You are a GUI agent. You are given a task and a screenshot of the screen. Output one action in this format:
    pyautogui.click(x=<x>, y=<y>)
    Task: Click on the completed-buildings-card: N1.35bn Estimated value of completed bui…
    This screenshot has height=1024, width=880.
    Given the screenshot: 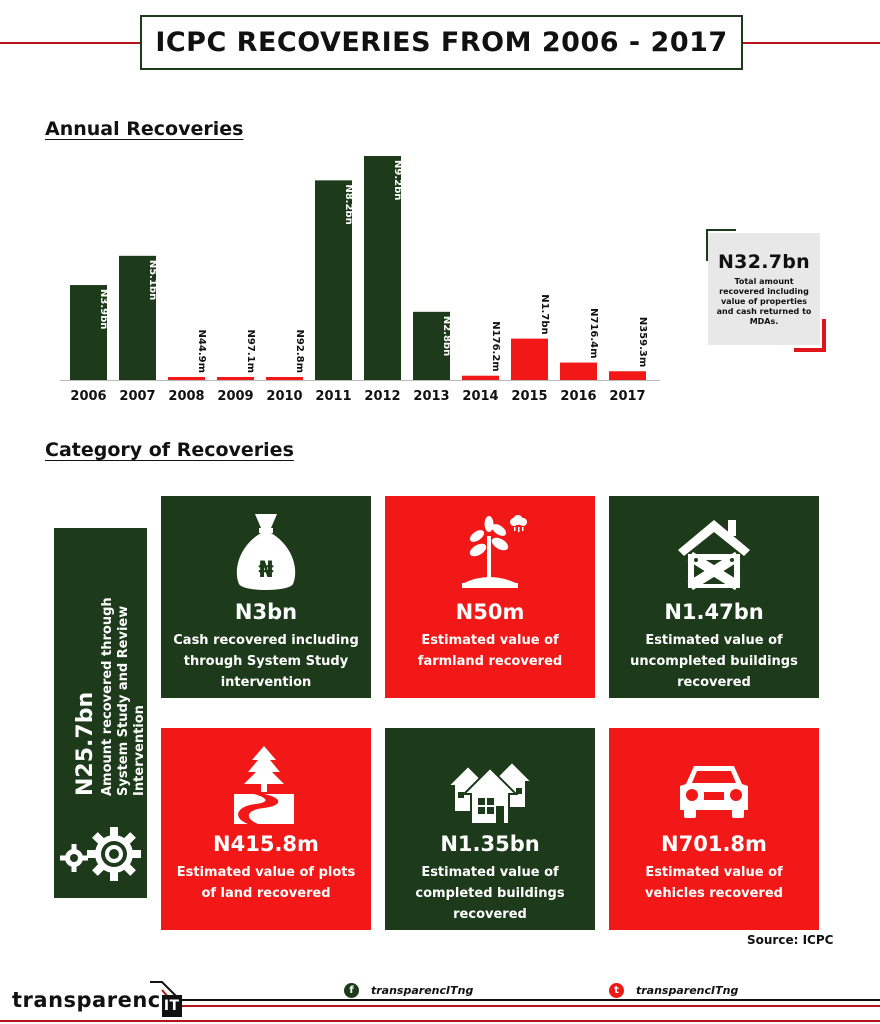 What is the action you would take?
    pyautogui.click(x=490, y=829)
    